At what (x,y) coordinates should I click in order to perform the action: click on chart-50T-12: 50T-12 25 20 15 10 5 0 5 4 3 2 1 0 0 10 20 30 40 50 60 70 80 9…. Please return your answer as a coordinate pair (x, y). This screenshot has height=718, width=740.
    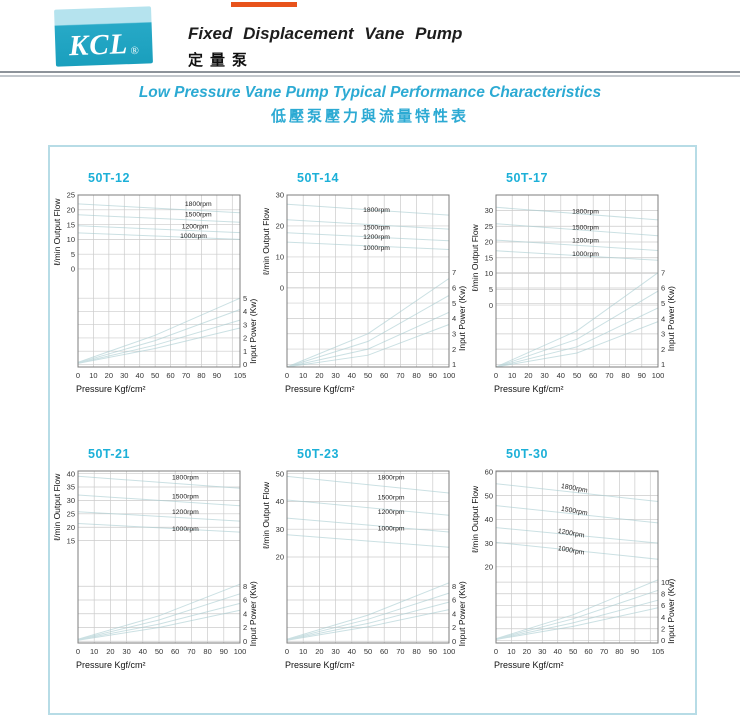
    Looking at the image, I should click on (154, 285).